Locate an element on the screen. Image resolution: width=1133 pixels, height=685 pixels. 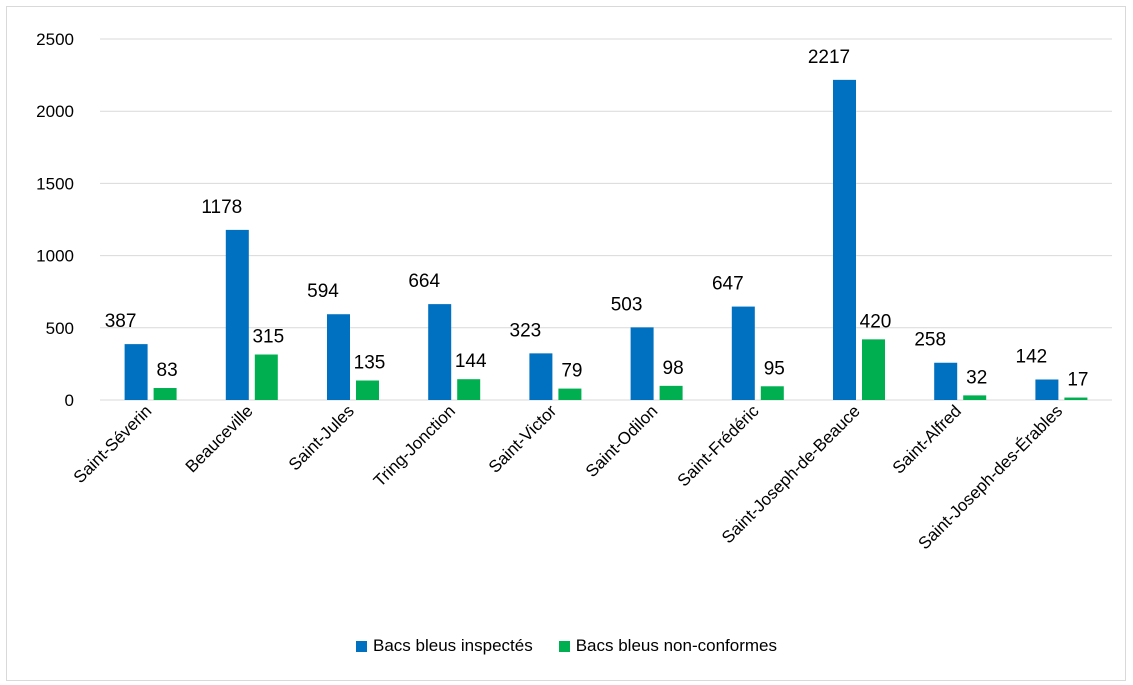
legend-label-inspected: Bacs bleus inspectés is located at coordinates (453, 645).